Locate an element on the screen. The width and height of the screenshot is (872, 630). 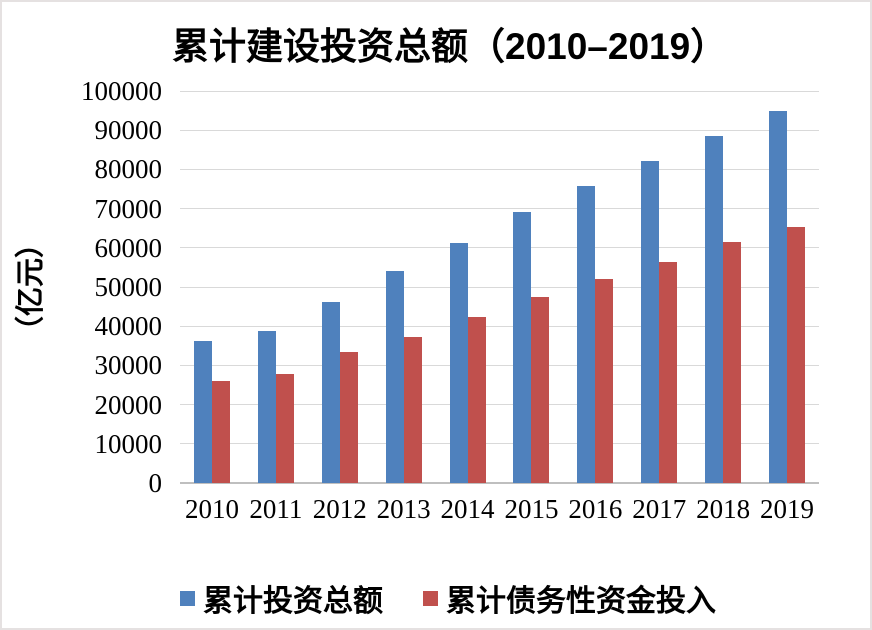
legend-label: 累计债务性资金投入 is located at coordinates (581, 601).